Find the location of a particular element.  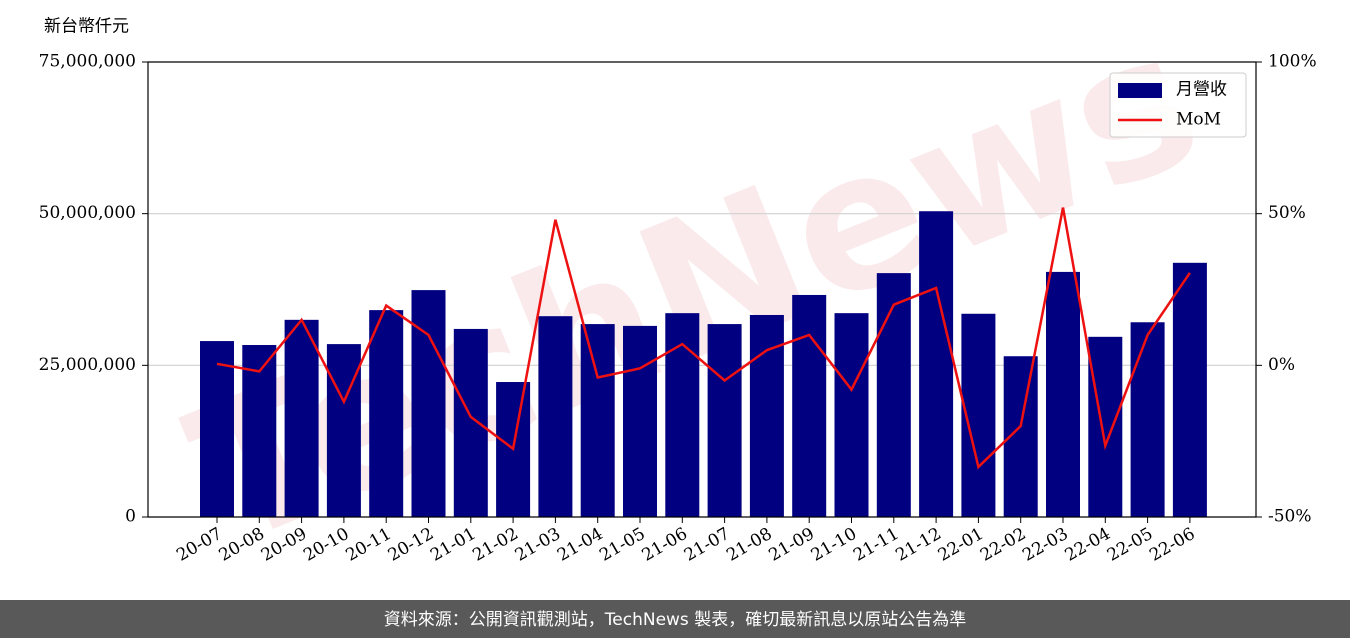

y2-tick-label: 50% is located at coordinates (1287, 213).